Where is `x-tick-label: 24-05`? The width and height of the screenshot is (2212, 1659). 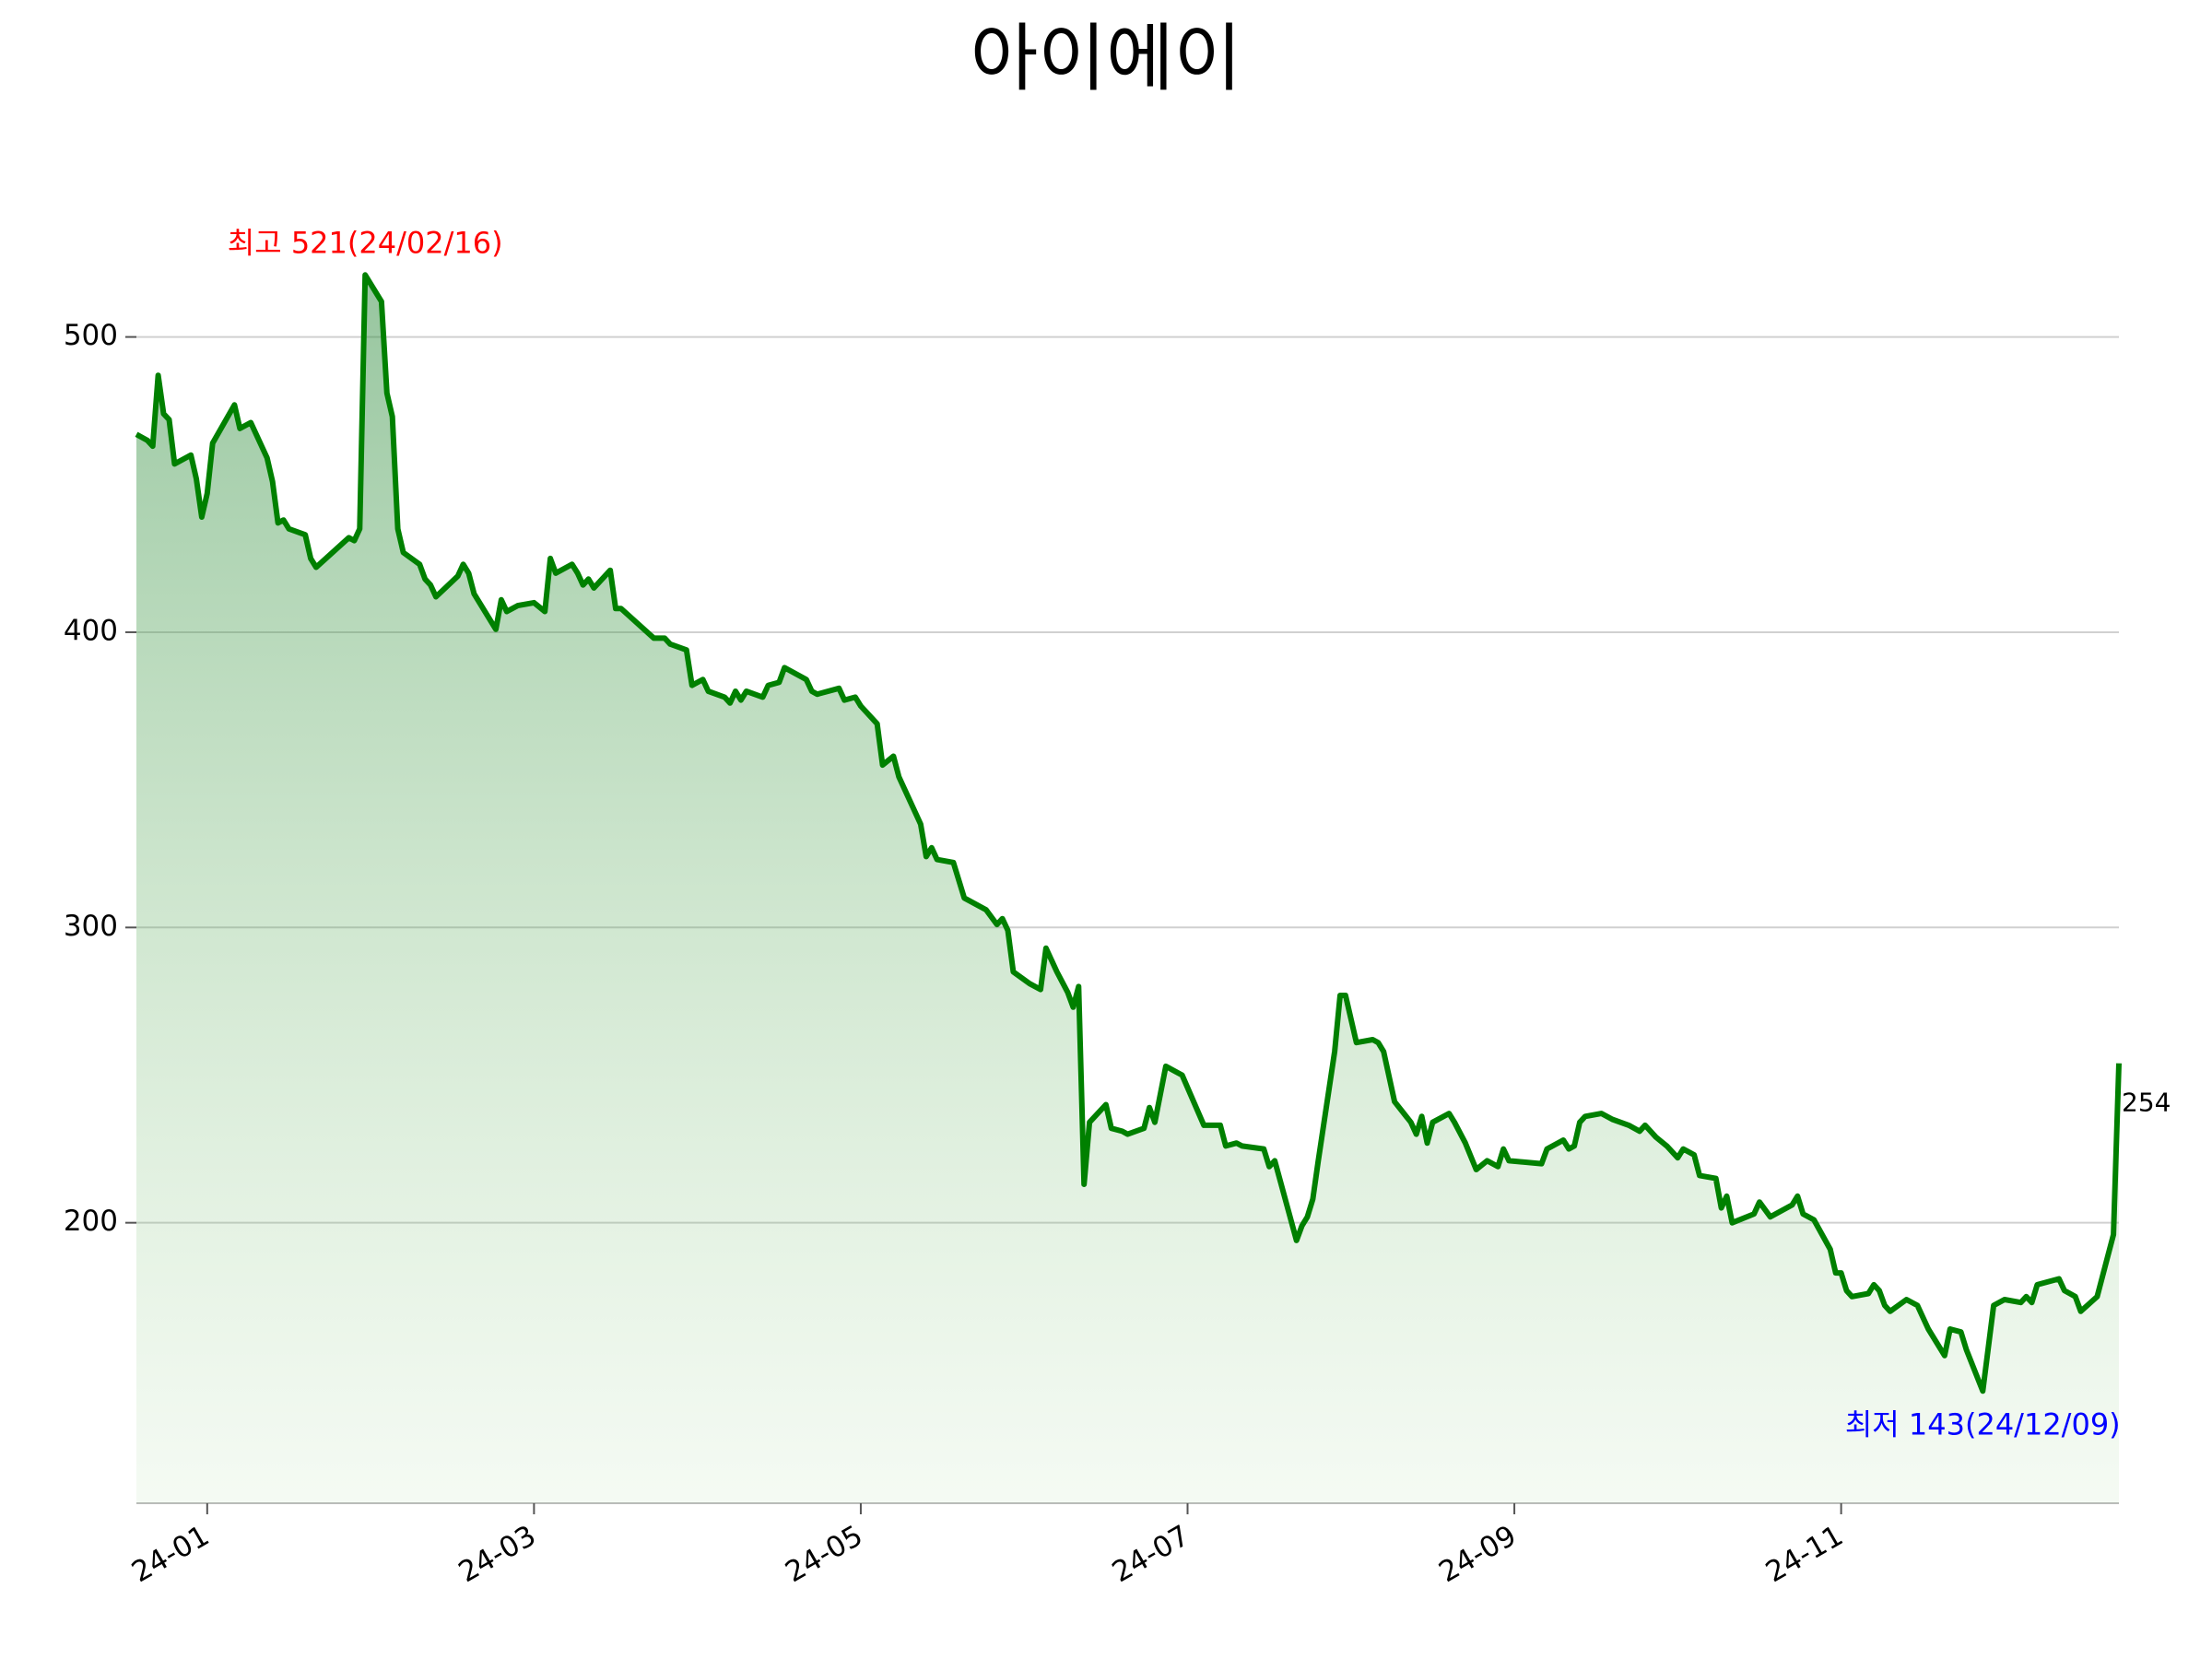
x-tick-label: 24-05 is located at coordinates (824, 1554).